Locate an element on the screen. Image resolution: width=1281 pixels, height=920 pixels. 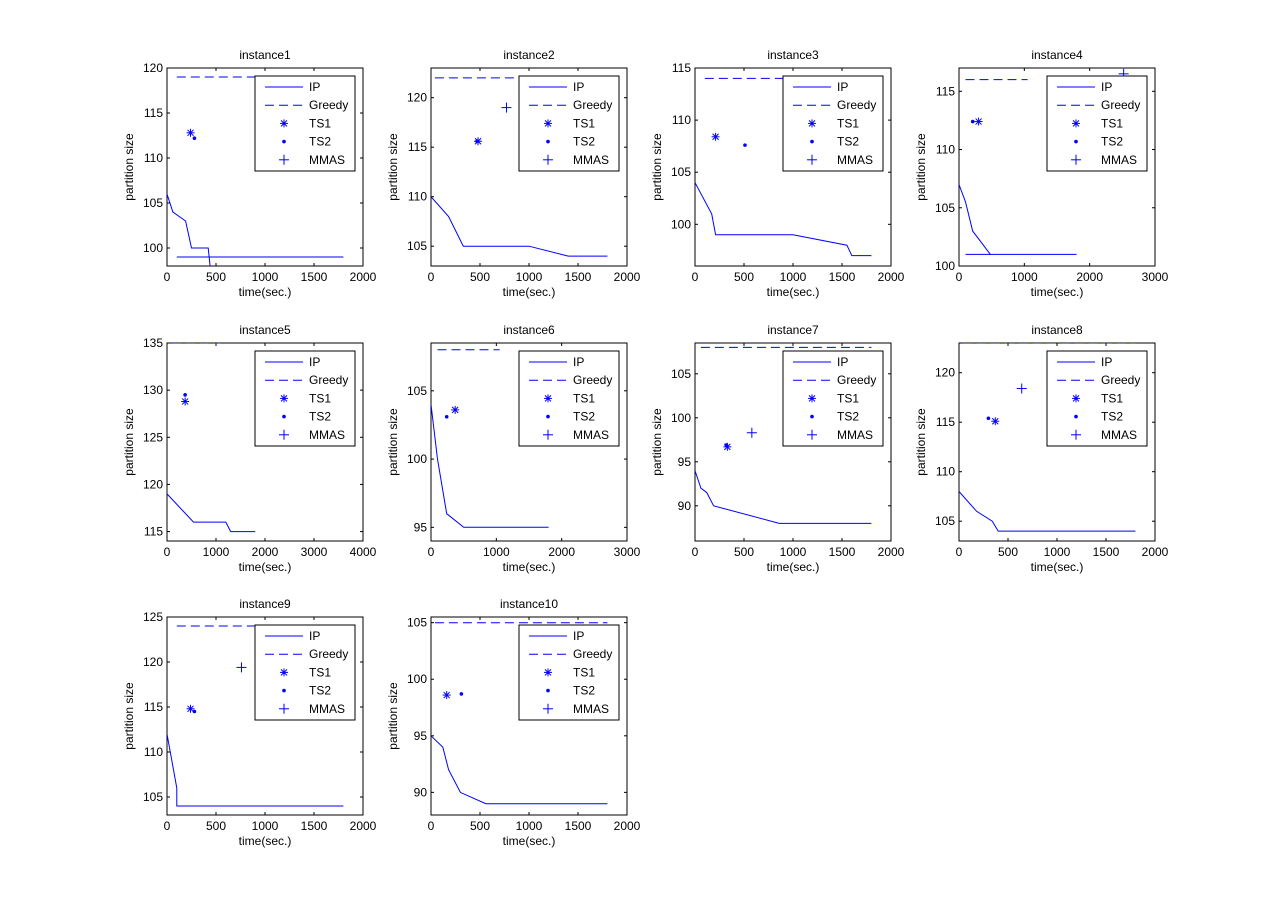
y-tick-label: 135 is located at coordinates (153, 343).